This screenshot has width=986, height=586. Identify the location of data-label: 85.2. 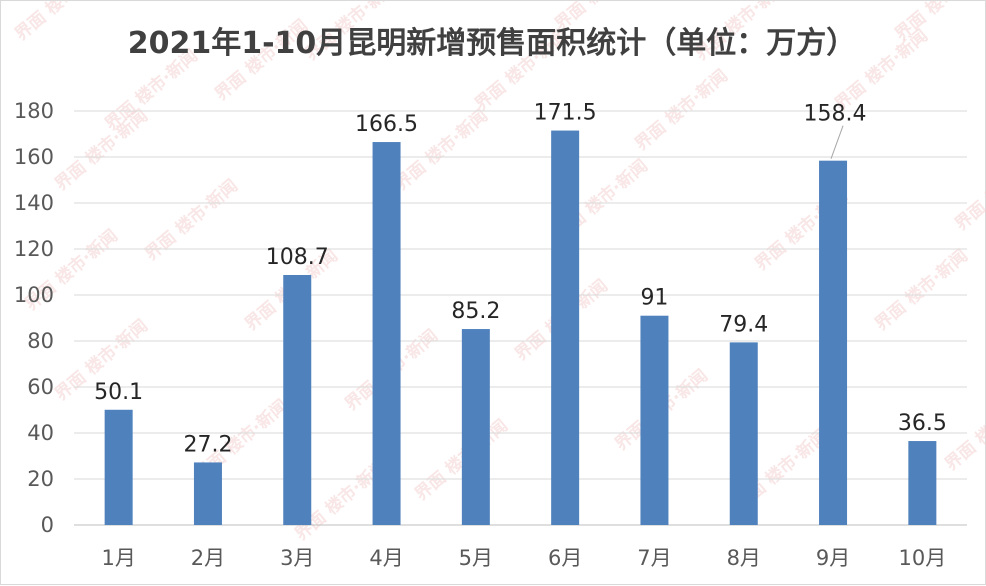
(475, 311).